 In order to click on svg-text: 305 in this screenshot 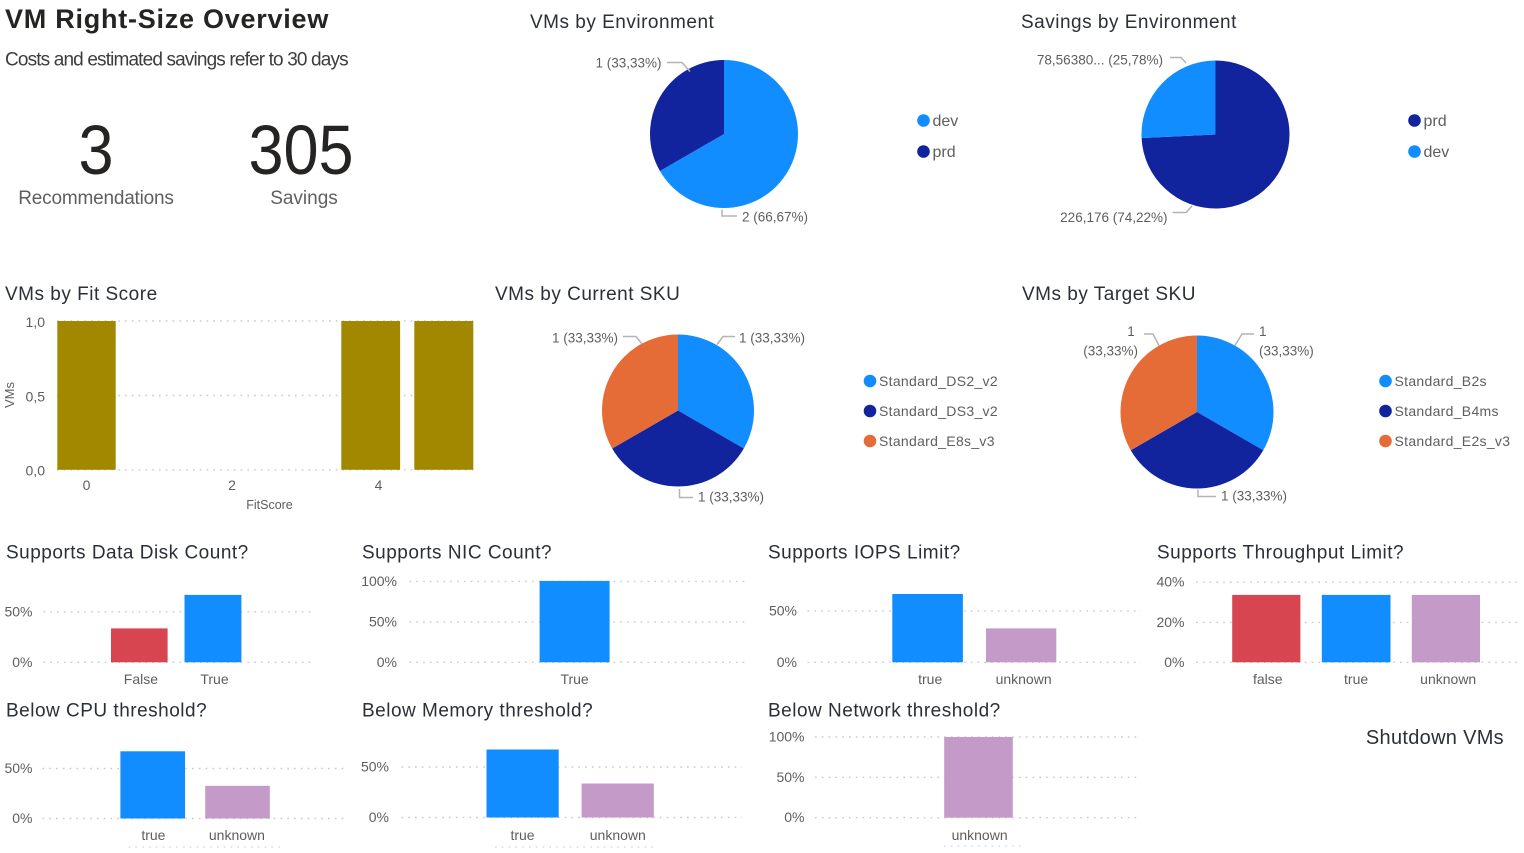, I will do `click(300, 151)`.